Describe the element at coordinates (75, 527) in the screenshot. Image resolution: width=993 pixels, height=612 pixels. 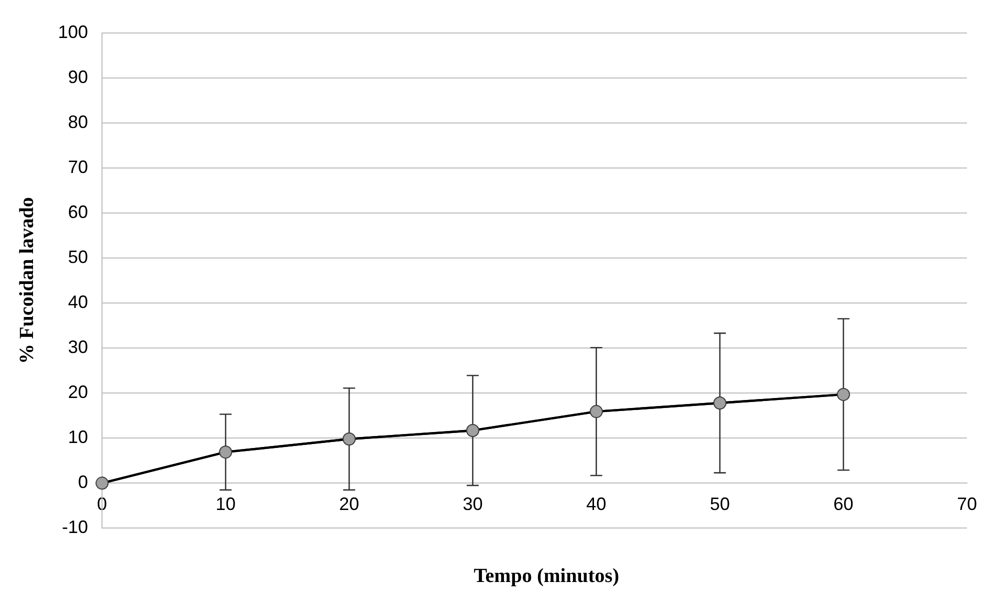
I see `y-tick-label: -10` at that location.